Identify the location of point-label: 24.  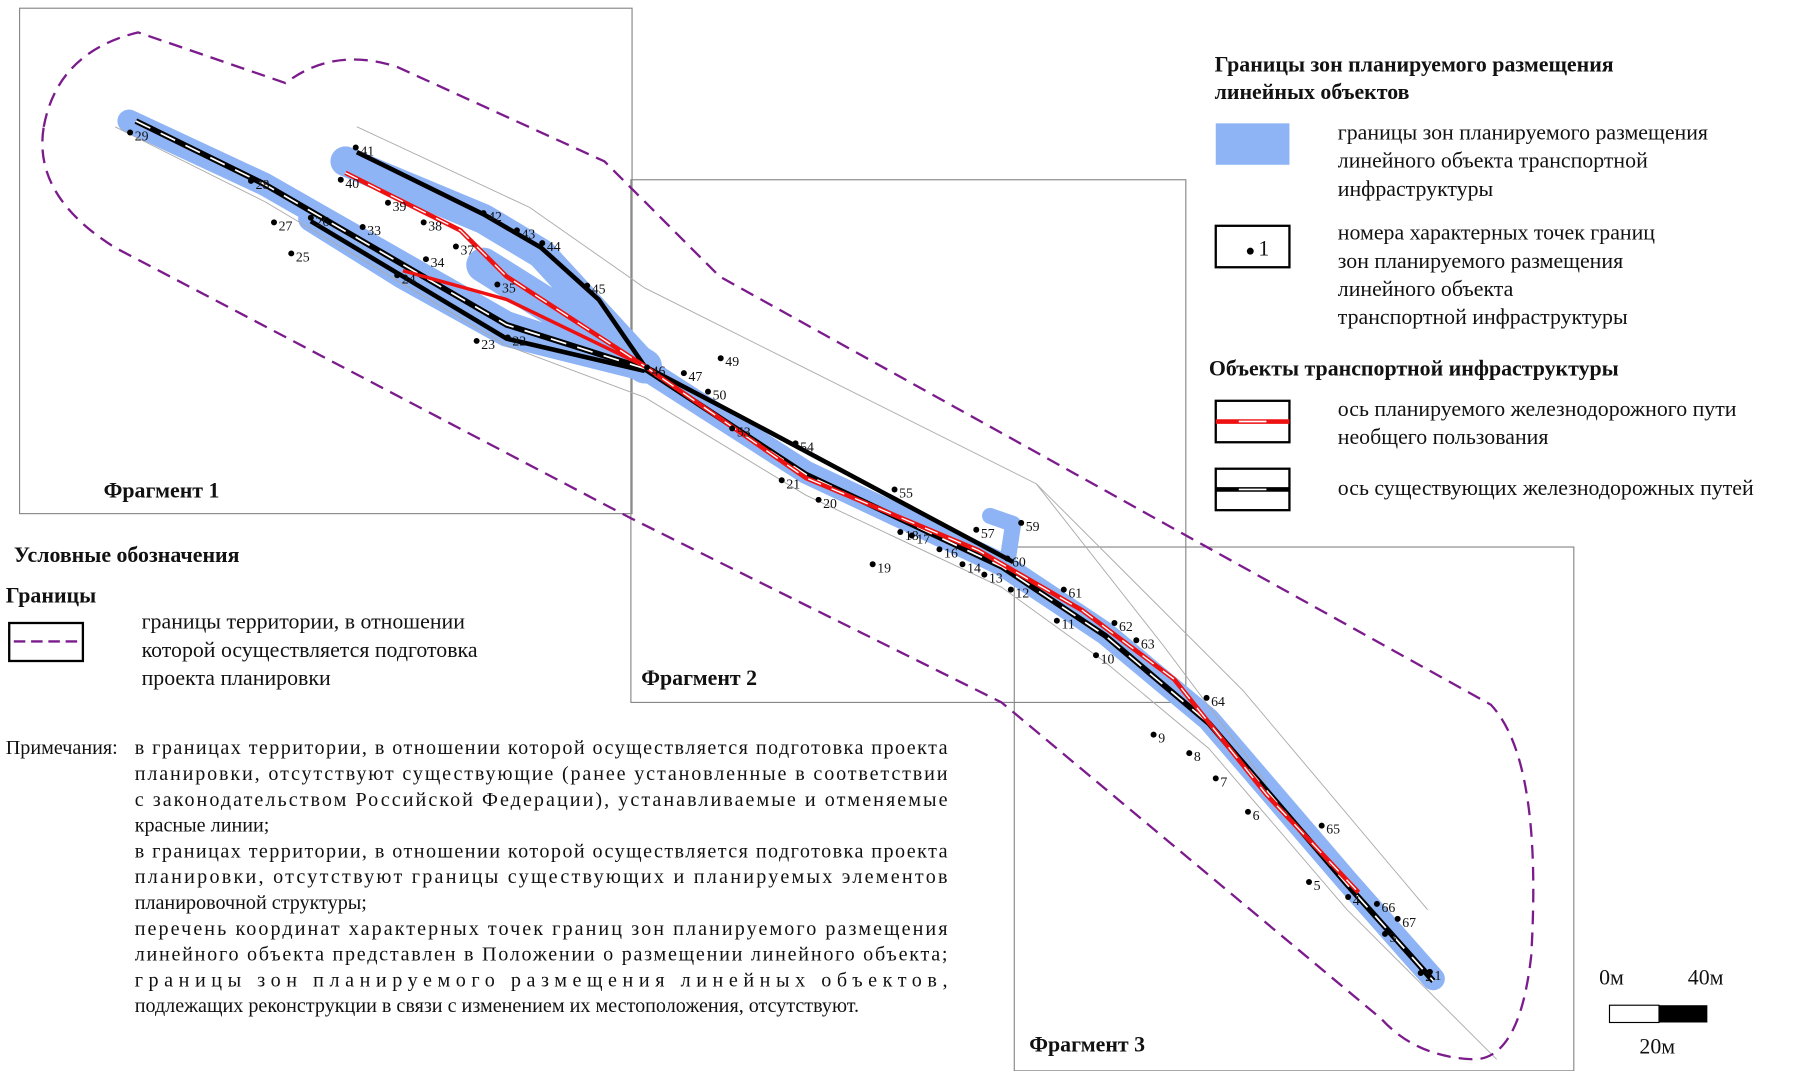
(409, 278).